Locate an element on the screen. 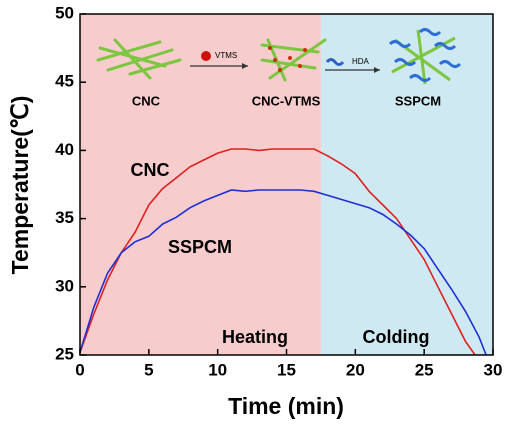 The image size is (520, 427). y-tick-label: 25 is located at coordinates (64, 353).